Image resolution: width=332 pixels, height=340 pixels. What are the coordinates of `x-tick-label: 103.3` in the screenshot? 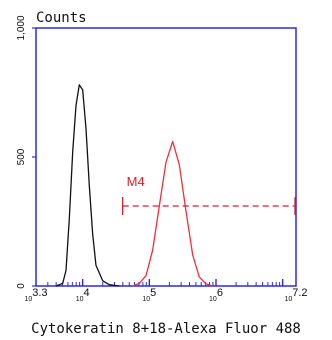 It's located at (35, 295).